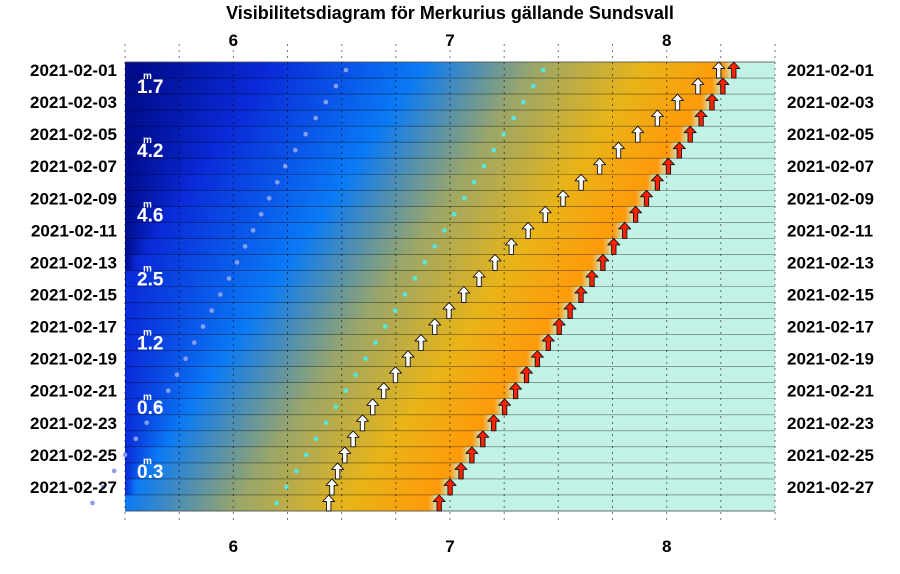 This screenshot has width=900, height=574. I want to click on date-label-left: 2021-02-09, so click(73, 198).